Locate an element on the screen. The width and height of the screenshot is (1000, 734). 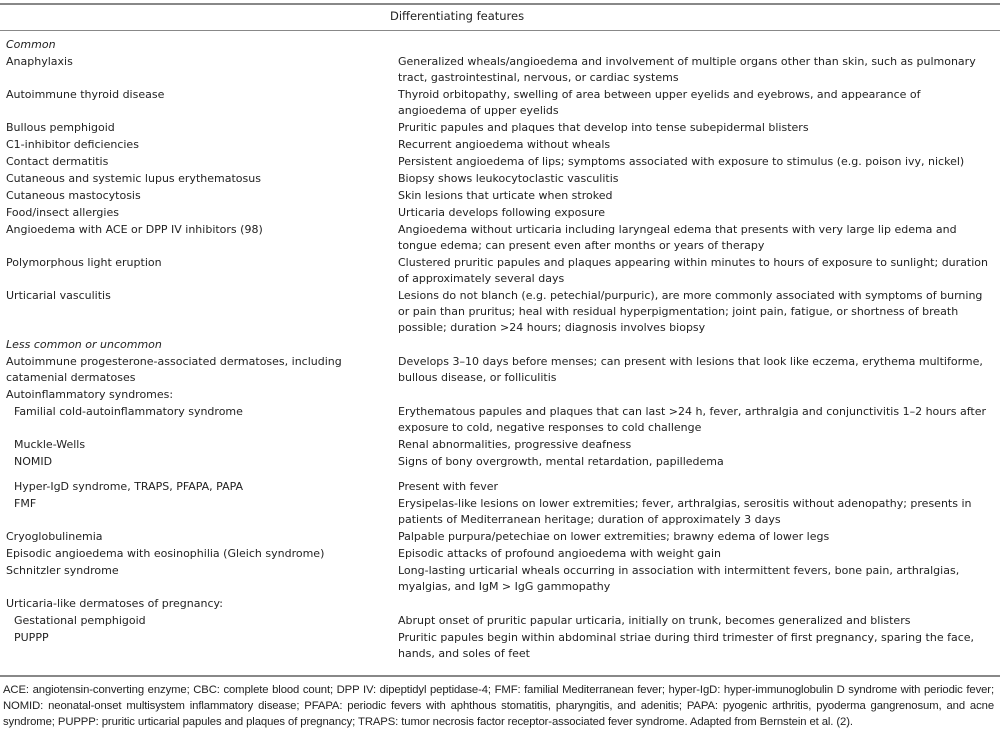
table-row: Less common or uncommon is located at coordinates (500, 345).